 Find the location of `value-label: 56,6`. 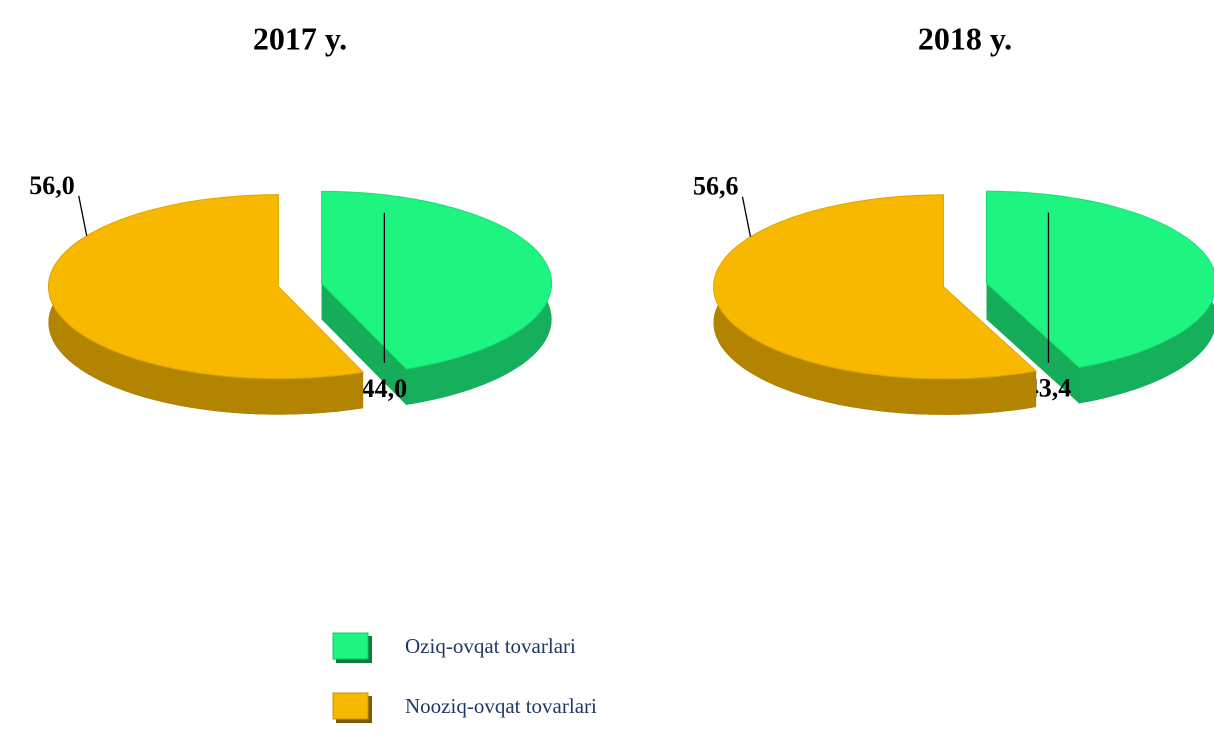

value-label: 56,6 is located at coordinates (716, 186).